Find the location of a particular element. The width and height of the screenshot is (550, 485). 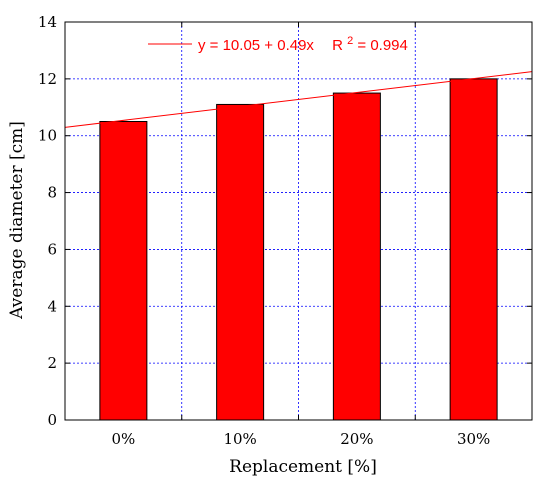

legend: y = 10.05 + 0.49x R 2 = 0.994 is located at coordinates (278, 42).